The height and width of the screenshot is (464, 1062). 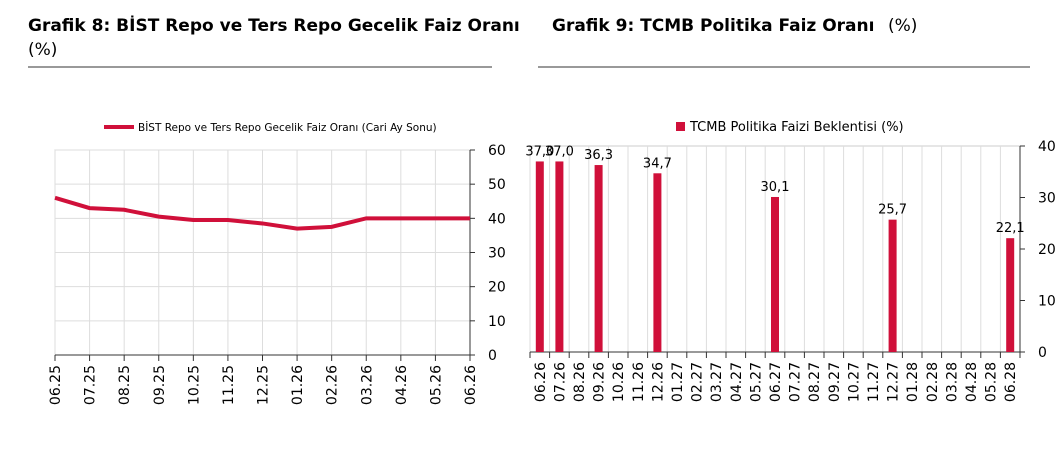 I want to click on x-tick-label: 10.26, so click(x=619, y=382).